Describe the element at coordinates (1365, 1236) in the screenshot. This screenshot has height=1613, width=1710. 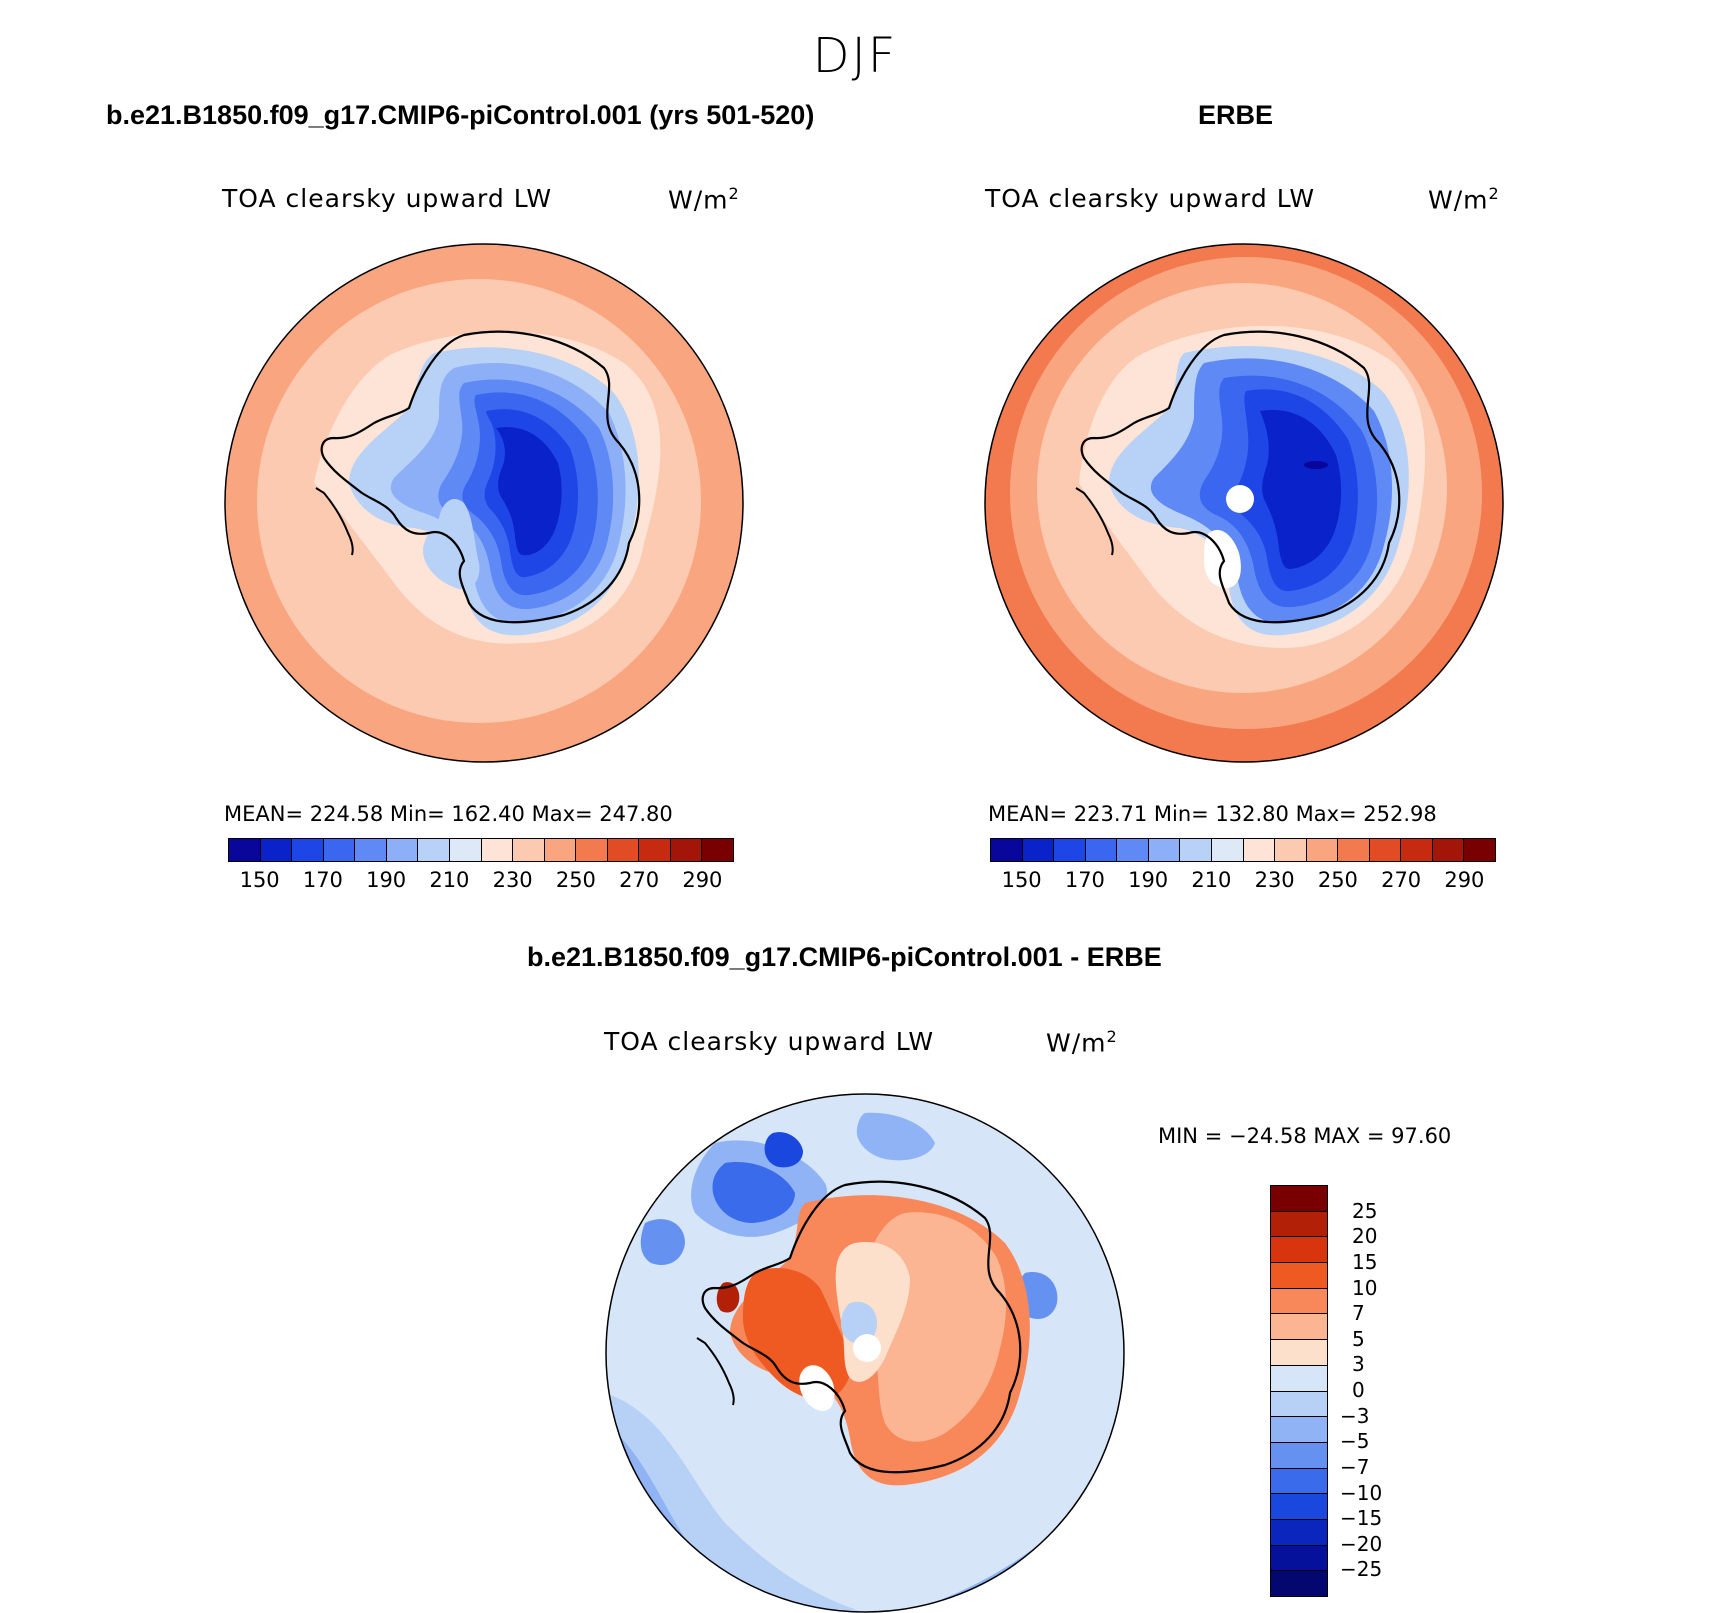
I see `colorbar-tick-label: 20` at that location.